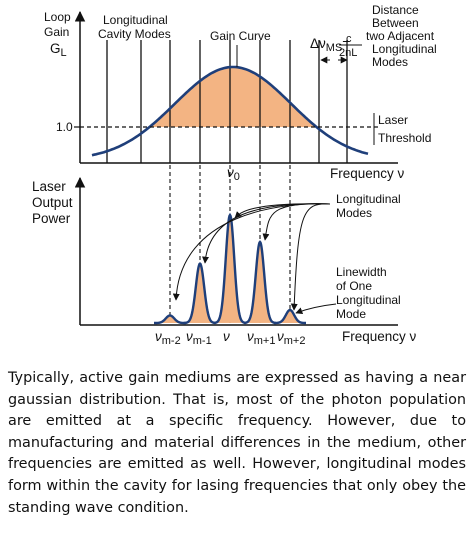  I want to click on linewidth-label: Linewidth of One Longitudinal Mode, so click(370, 293).